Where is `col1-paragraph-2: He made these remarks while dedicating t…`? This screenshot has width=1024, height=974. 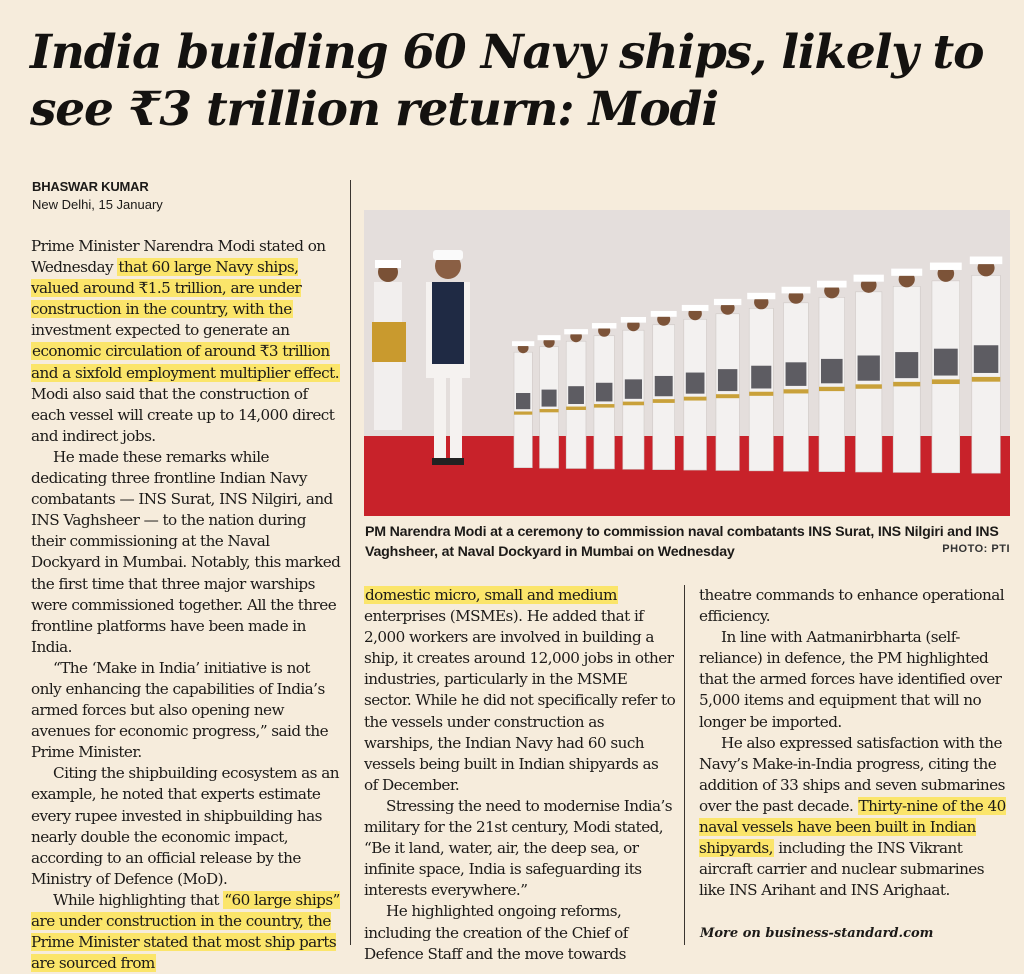 col1-paragraph-2: He made these remarks while dedicating t… is located at coordinates (186, 551).